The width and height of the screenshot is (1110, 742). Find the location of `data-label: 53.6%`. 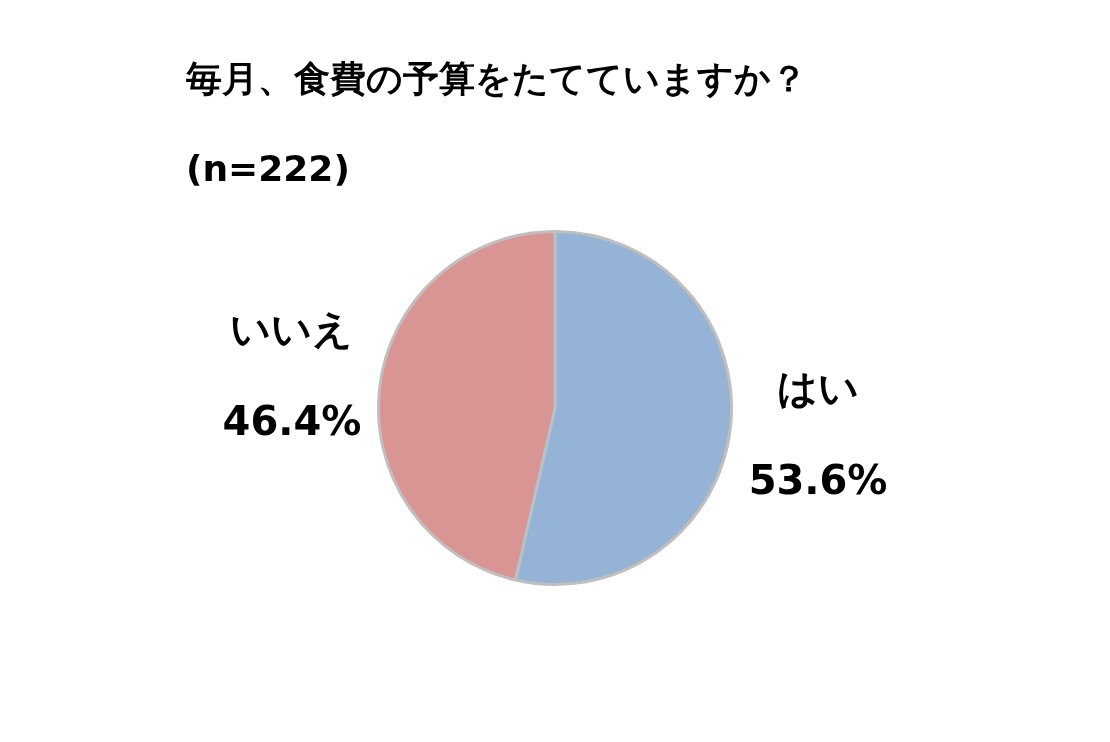

data-label: 53.6% is located at coordinates (818, 480).